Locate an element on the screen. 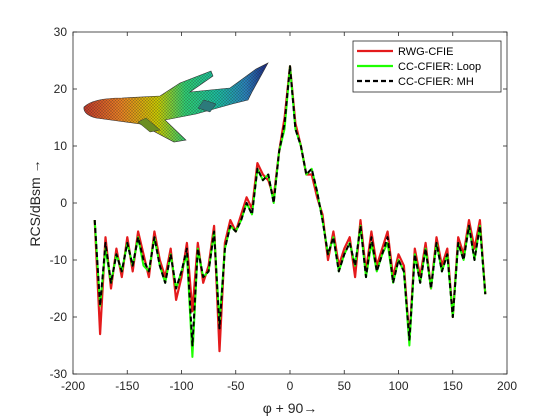 The width and height of the screenshot is (560, 420). legend: RWG-CFIE CC-CFIER: Loop CC-CFIER: MH is located at coordinates (427, 66).